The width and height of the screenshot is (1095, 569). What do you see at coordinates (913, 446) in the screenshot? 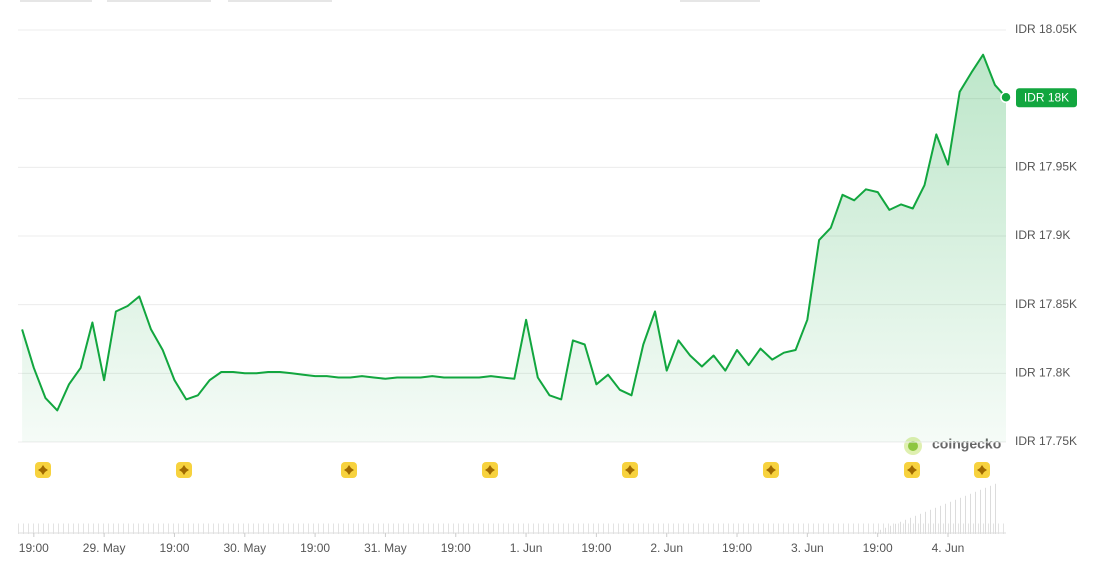
I see `logo` at bounding box center [913, 446].